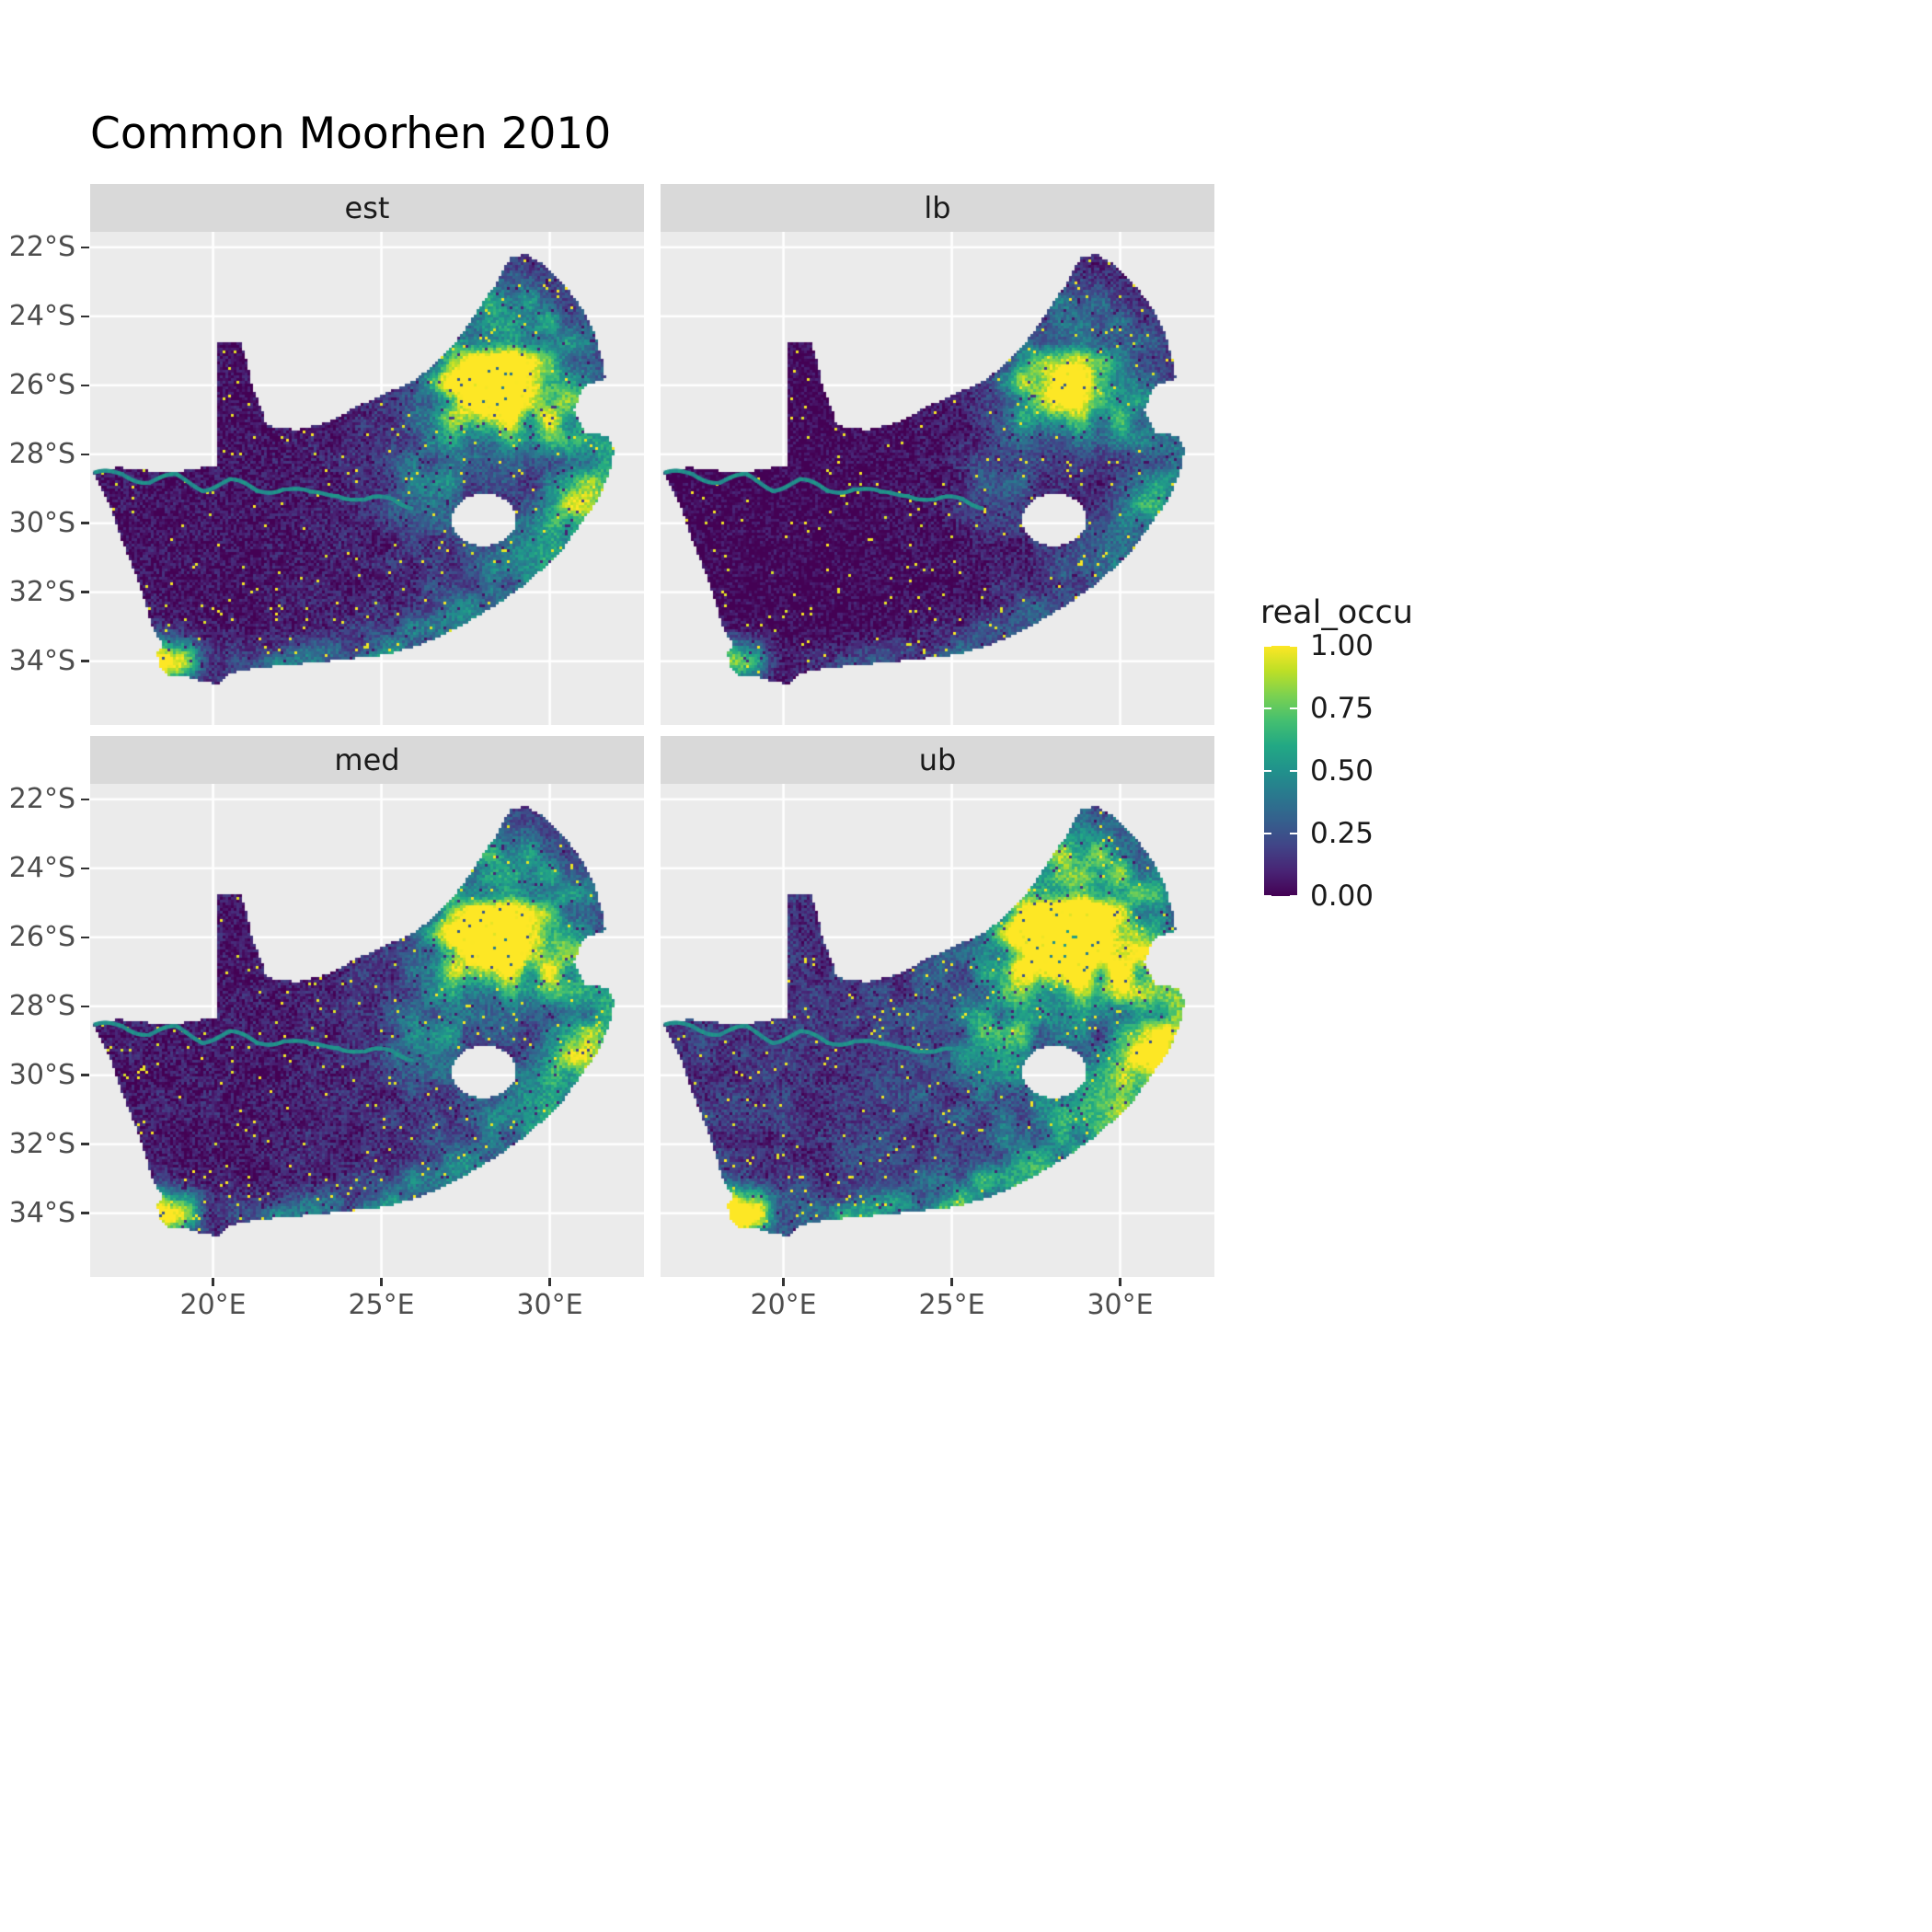 This screenshot has height=1932, width=1932. I want to click on legend-tick-label: 0.75, so click(1342, 708).